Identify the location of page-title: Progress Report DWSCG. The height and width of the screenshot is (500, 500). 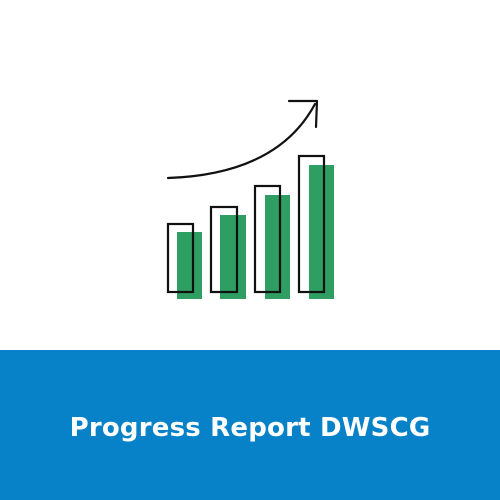
(250, 428).